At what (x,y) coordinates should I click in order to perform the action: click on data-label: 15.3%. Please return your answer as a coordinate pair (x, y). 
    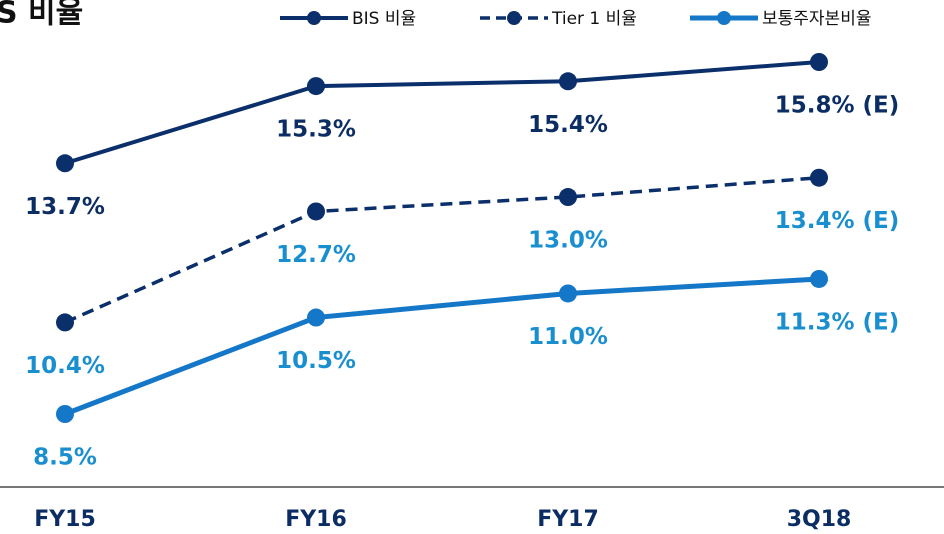
    Looking at the image, I should click on (316, 130).